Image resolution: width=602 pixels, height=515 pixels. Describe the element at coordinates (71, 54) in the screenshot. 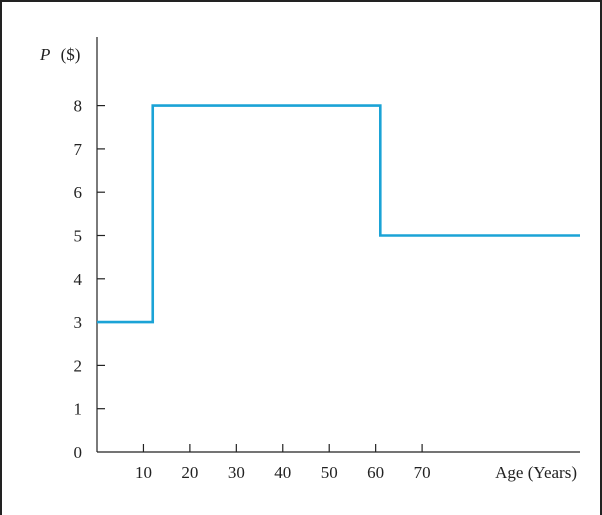

I see `y-axis-unit: ($)` at that location.